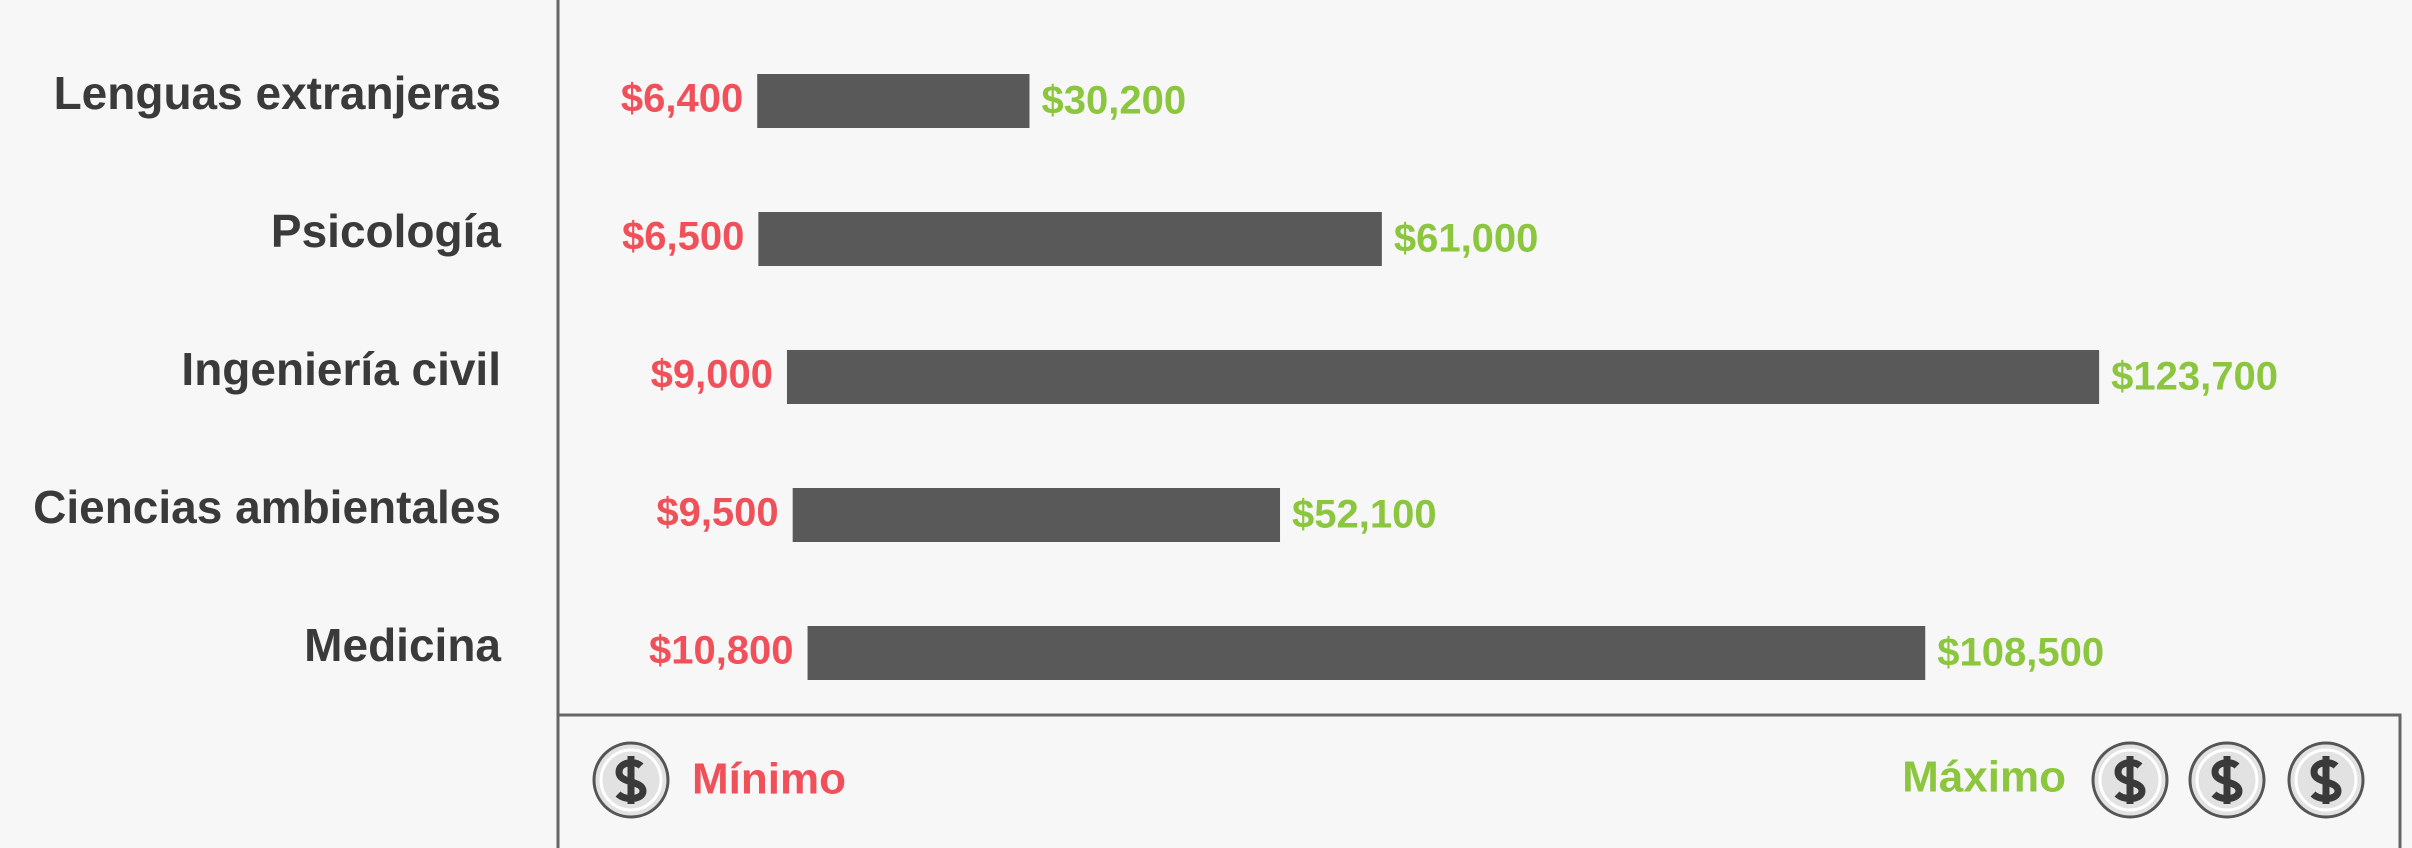 This screenshot has width=2412, height=848. What do you see at coordinates (277, 93) in the screenshot?
I see `category-label: Lenguas extranjeras` at bounding box center [277, 93].